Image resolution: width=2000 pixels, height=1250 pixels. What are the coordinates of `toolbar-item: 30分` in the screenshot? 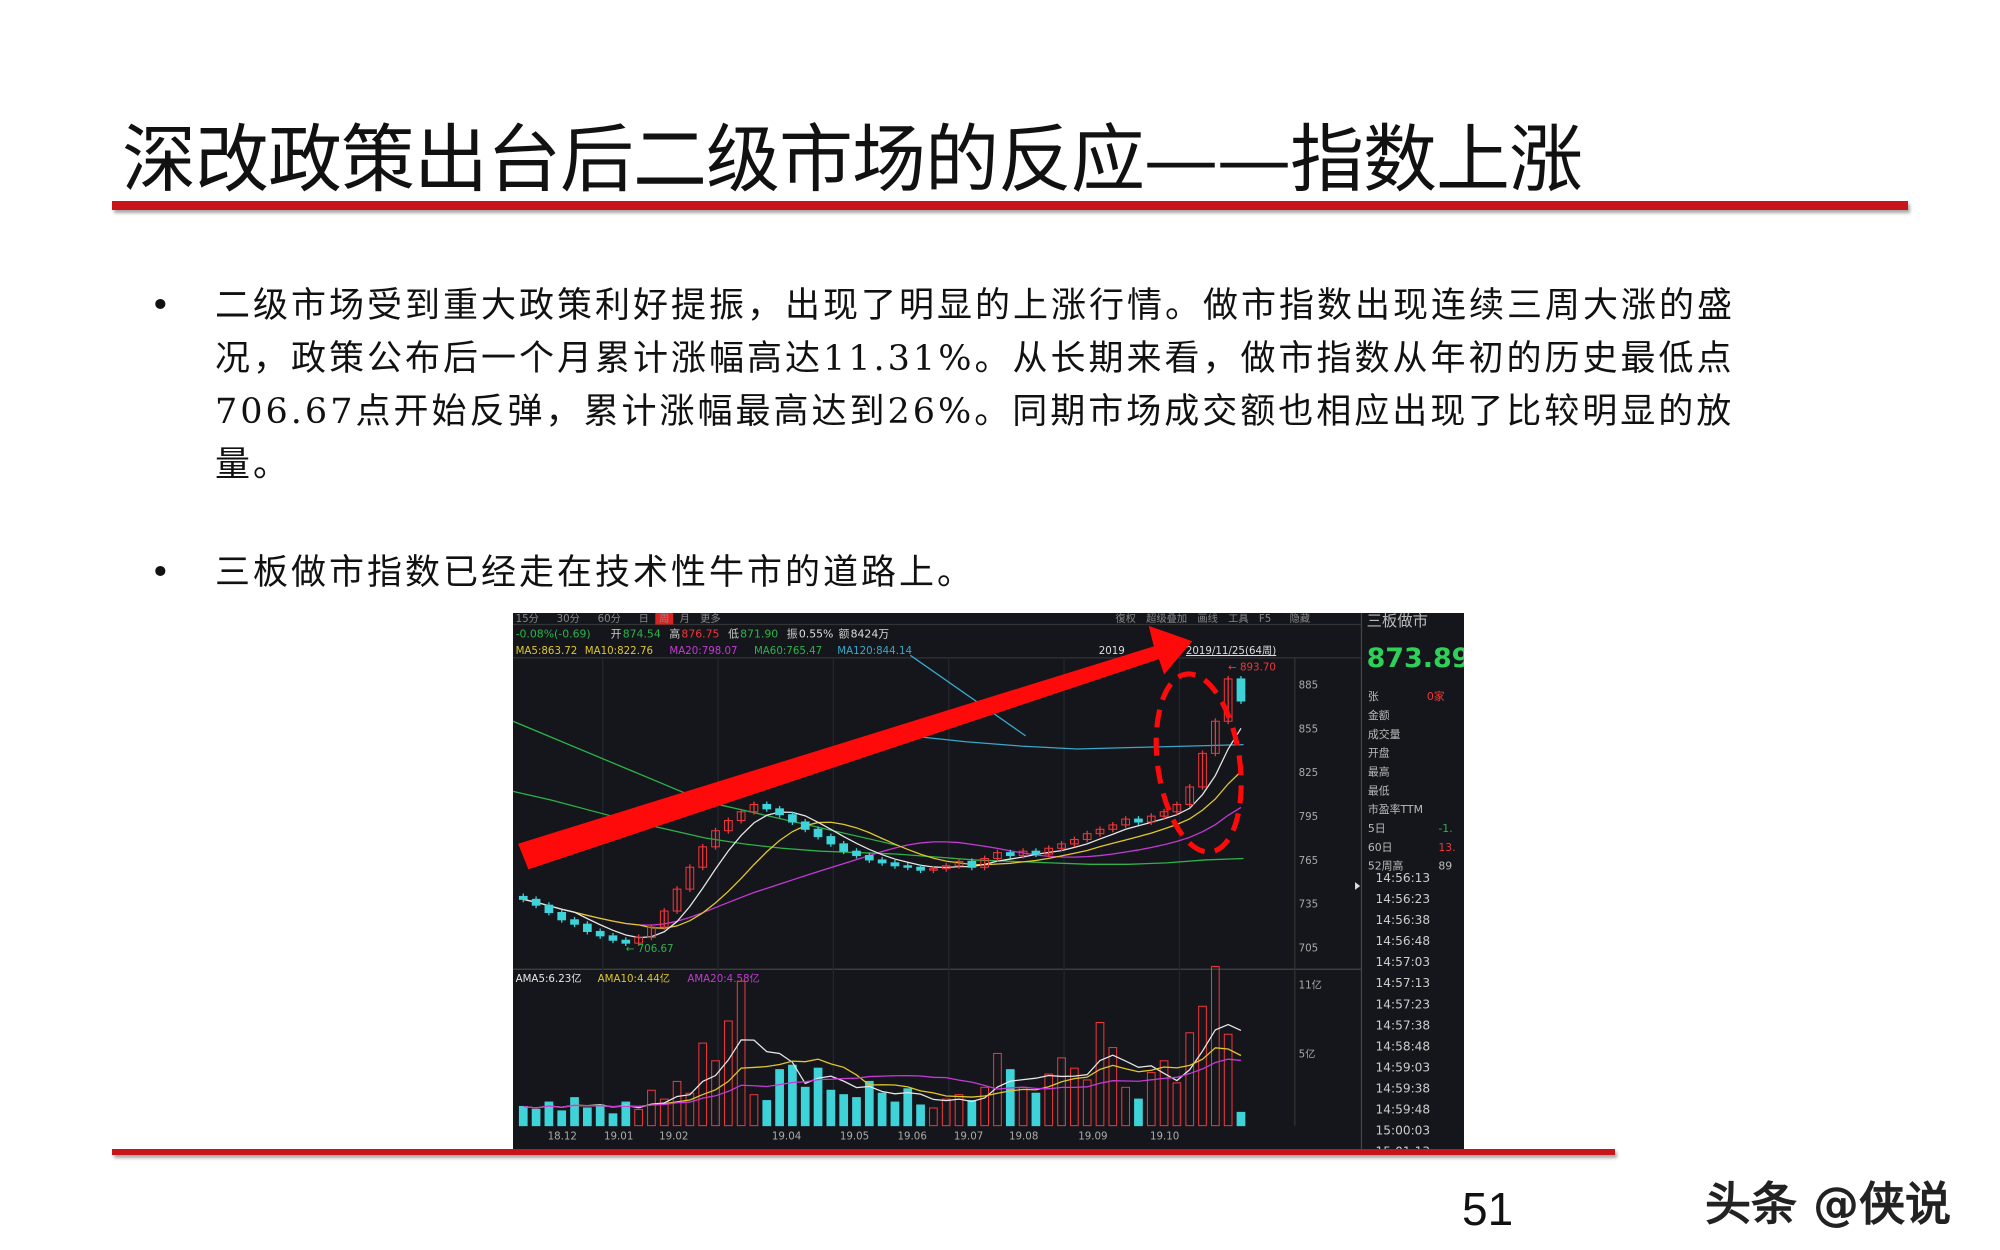 It's located at (568, 619).